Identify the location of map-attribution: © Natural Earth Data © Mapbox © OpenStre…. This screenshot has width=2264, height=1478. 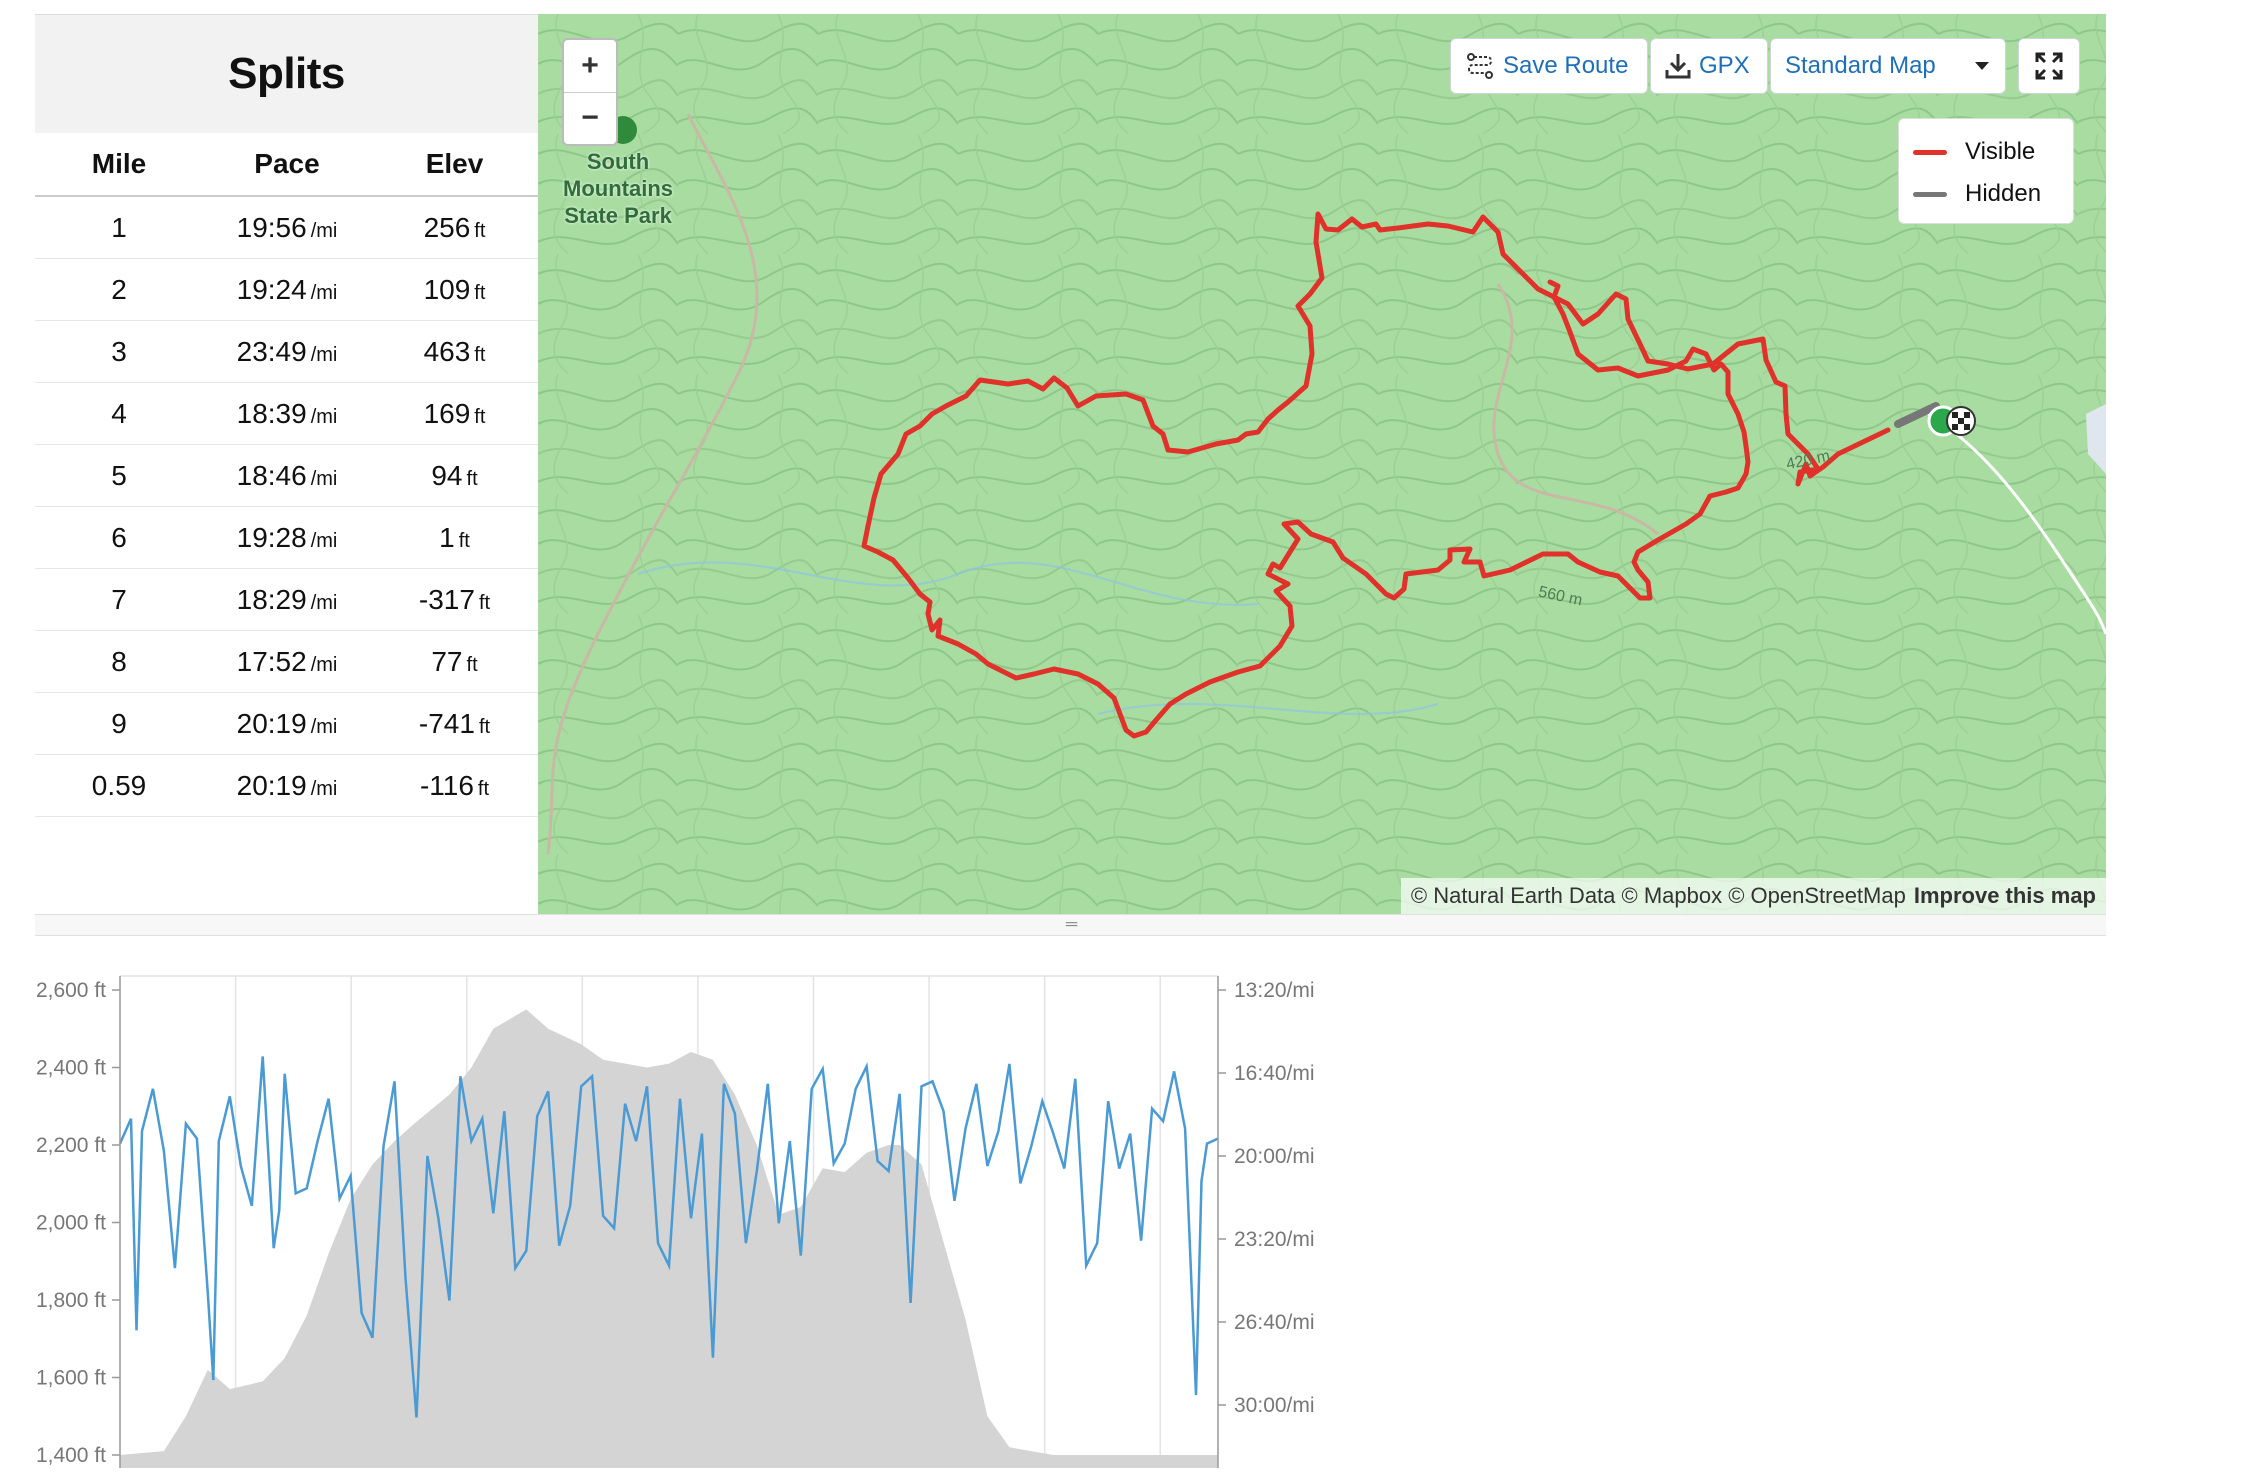
(1753, 896).